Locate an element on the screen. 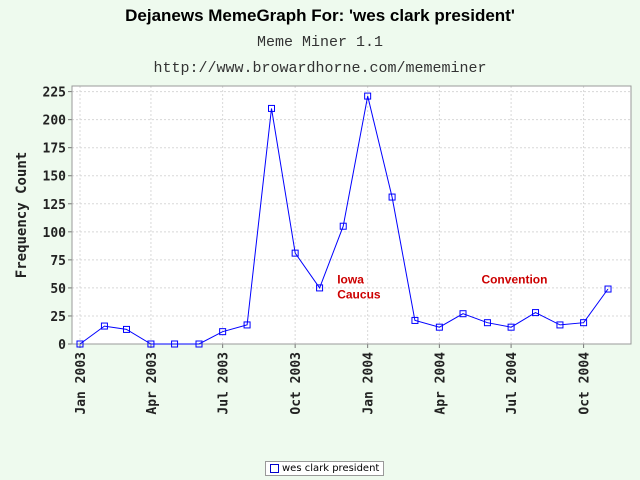 The image size is (640, 480). x-tick-label: Jul 2004 is located at coordinates (512, 383).